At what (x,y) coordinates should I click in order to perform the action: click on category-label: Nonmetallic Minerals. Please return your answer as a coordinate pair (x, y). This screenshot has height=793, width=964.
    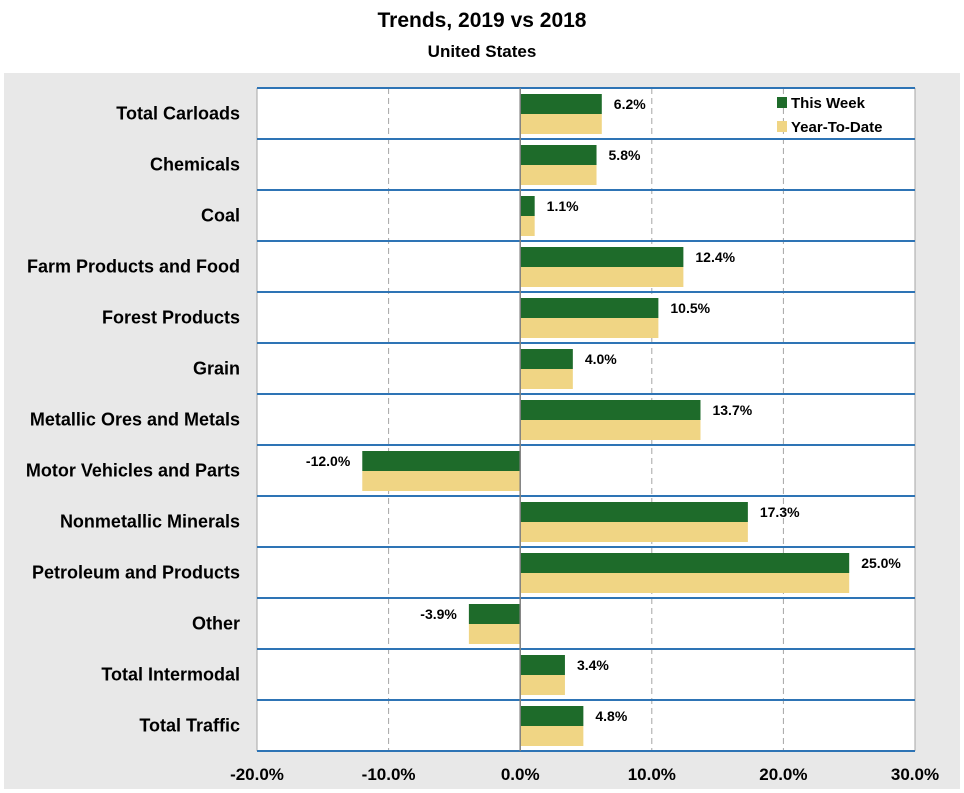
    Looking at the image, I should click on (150, 522).